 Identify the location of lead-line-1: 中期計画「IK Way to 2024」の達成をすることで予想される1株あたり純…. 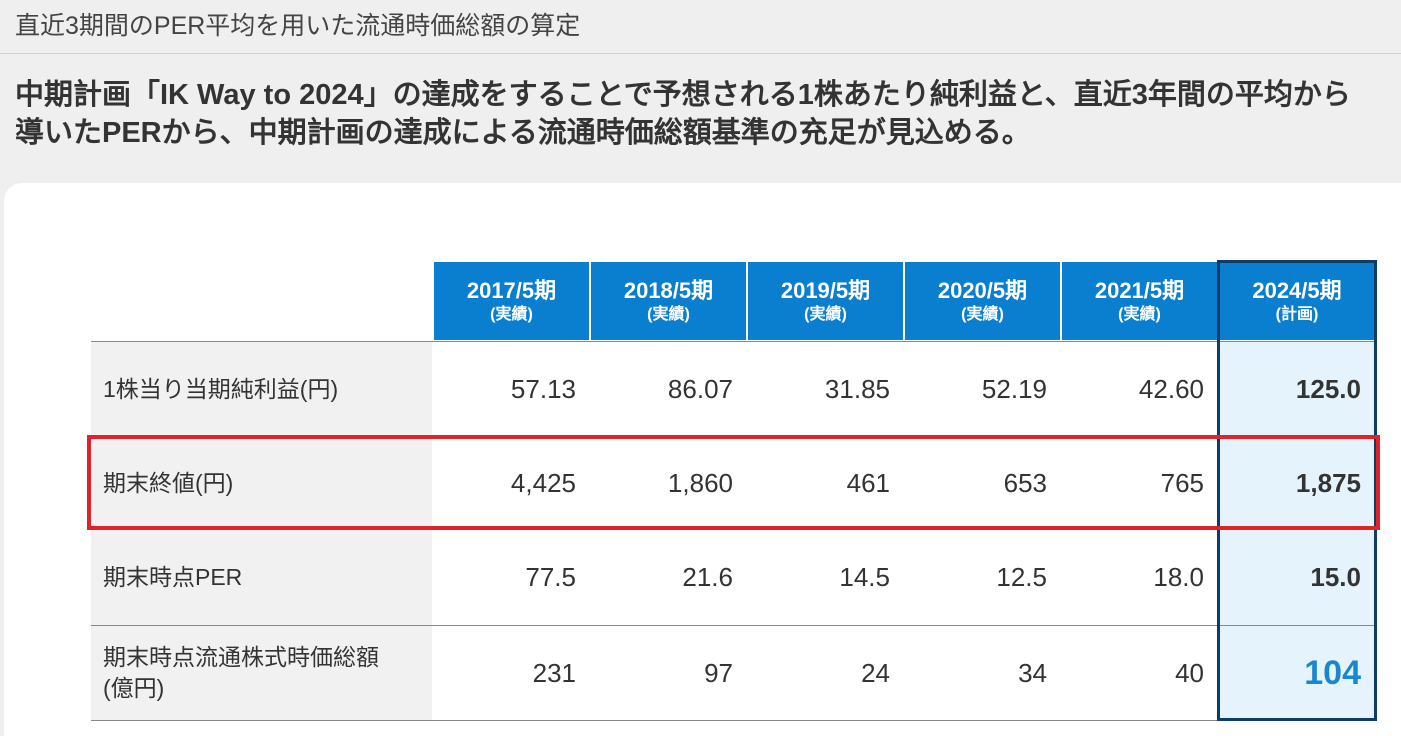
(683, 95).